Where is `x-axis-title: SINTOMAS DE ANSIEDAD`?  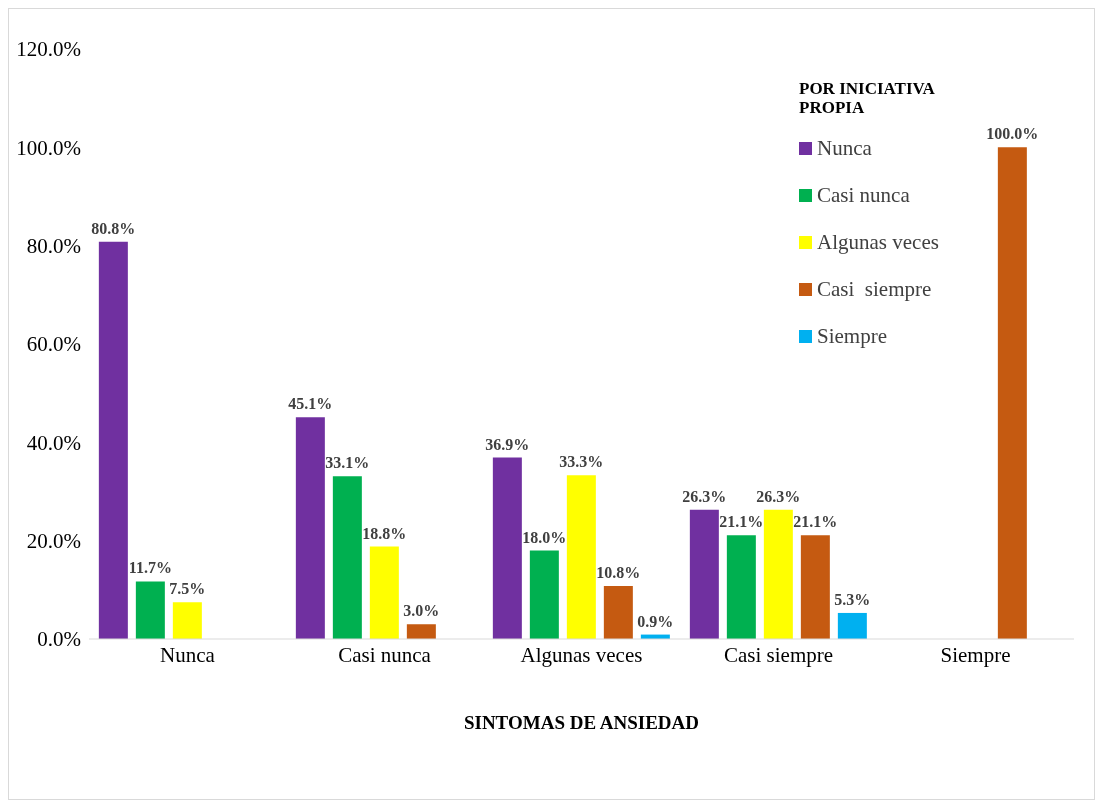
x-axis-title: SINTOMAS DE ANSIEDAD is located at coordinates (581, 722).